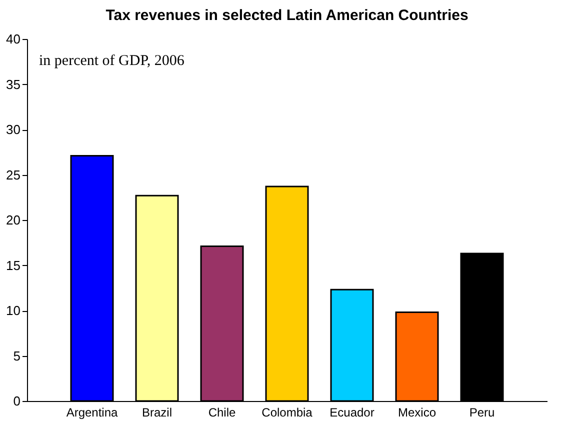 The width and height of the screenshot is (579, 439). Describe the element at coordinates (352, 413) in the screenshot. I see `x-tick-label: Ecuador` at that location.